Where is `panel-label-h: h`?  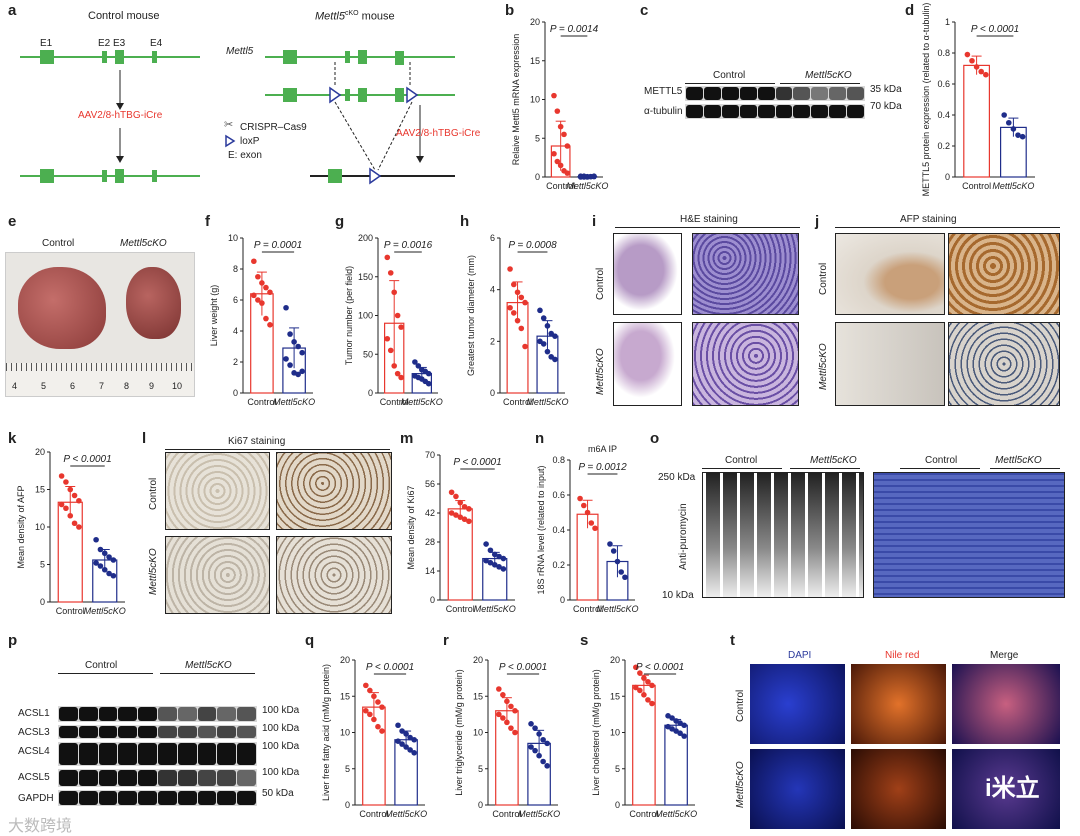 panel-label-h: h is located at coordinates (464, 221).